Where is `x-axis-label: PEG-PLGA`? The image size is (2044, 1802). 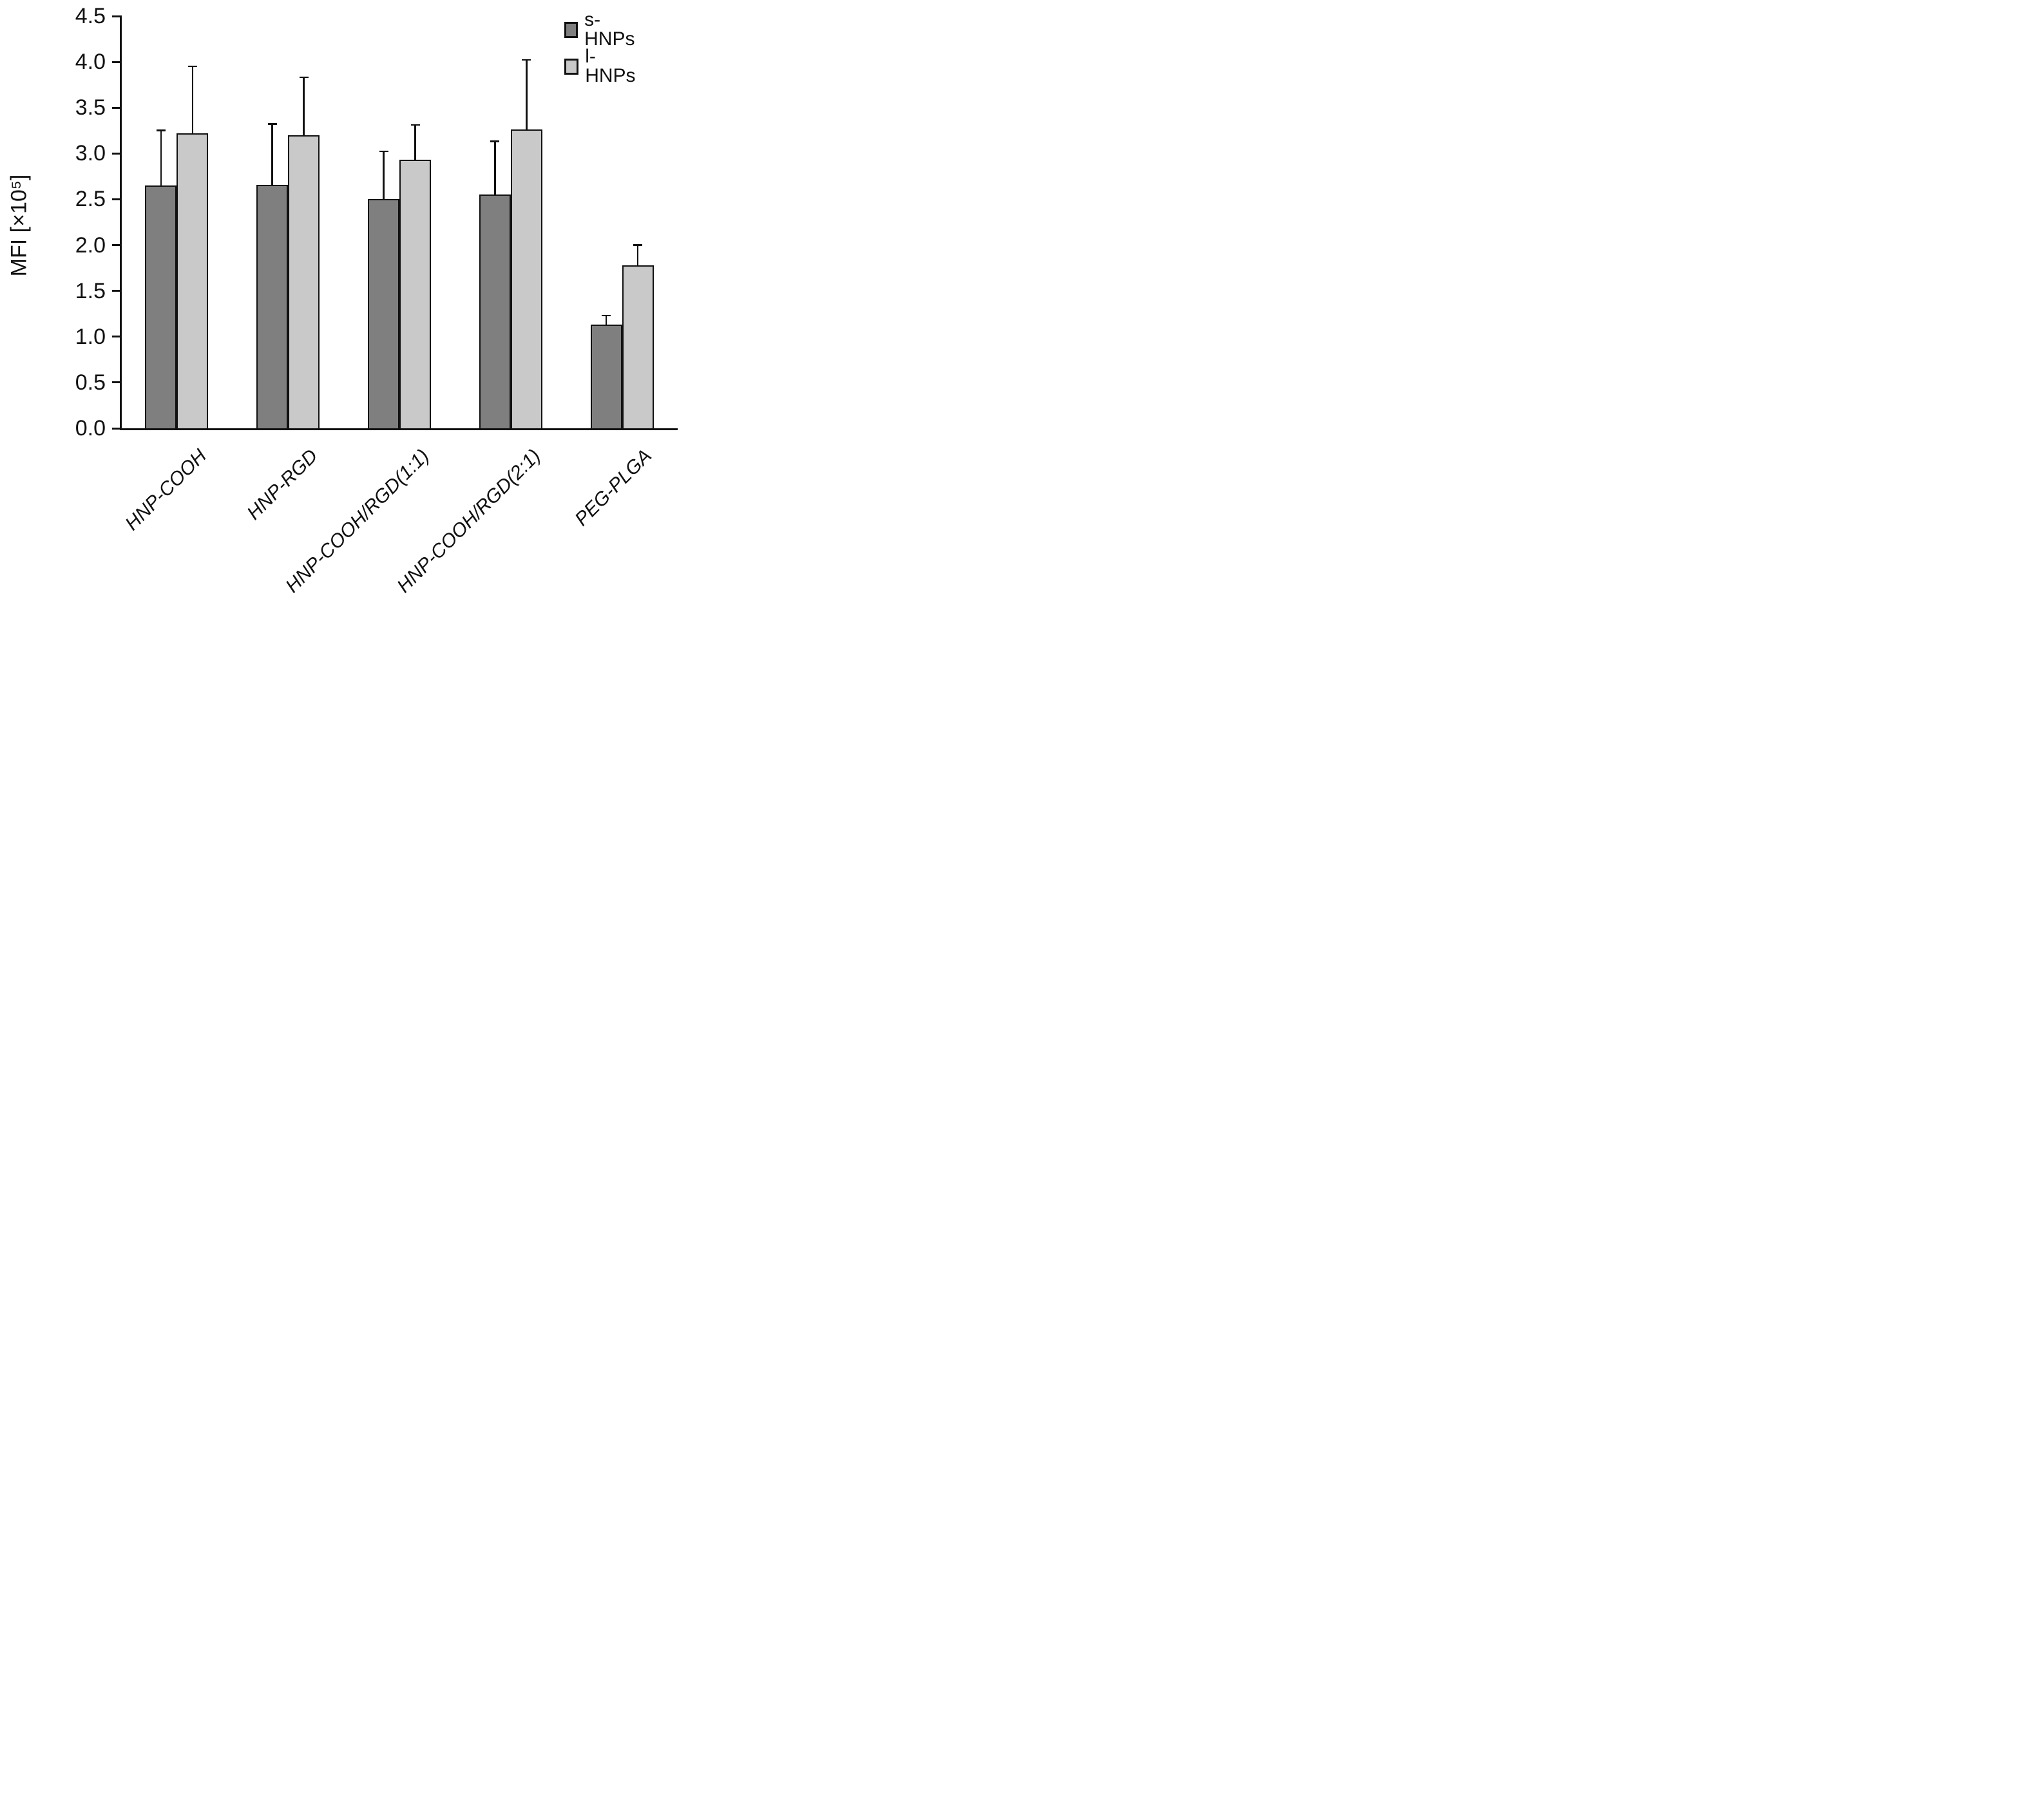 x-axis-label: PEG-PLGA is located at coordinates (613, 488).